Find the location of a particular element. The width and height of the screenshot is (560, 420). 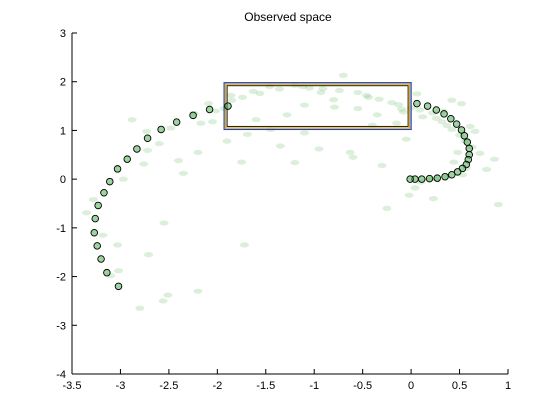

x-tick-label: -3.5 is located at coordinates (72, 386).